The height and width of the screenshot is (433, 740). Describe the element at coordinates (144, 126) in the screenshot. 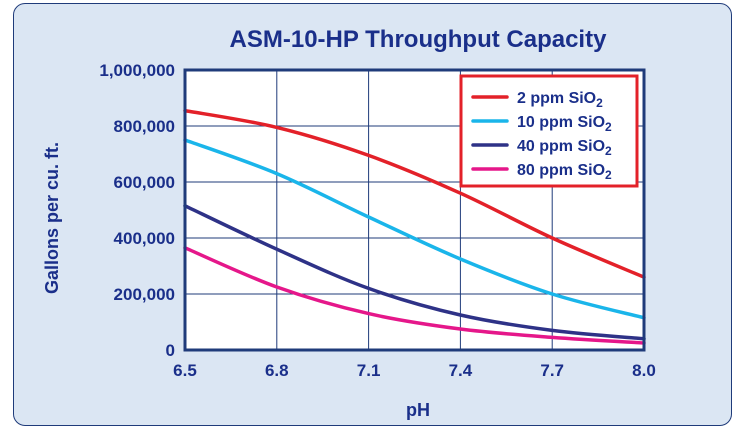

I see `y-tick-label: 800,000` at that location.